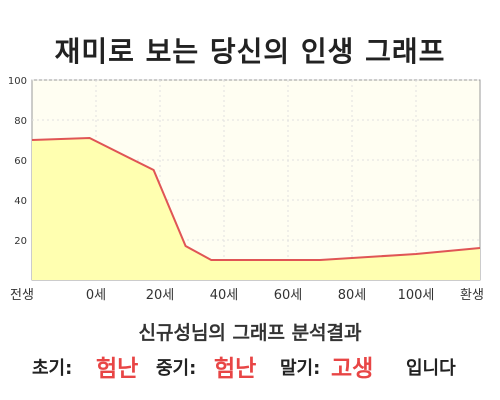  I want to click on late-label: 말기:, so click(300, 368).